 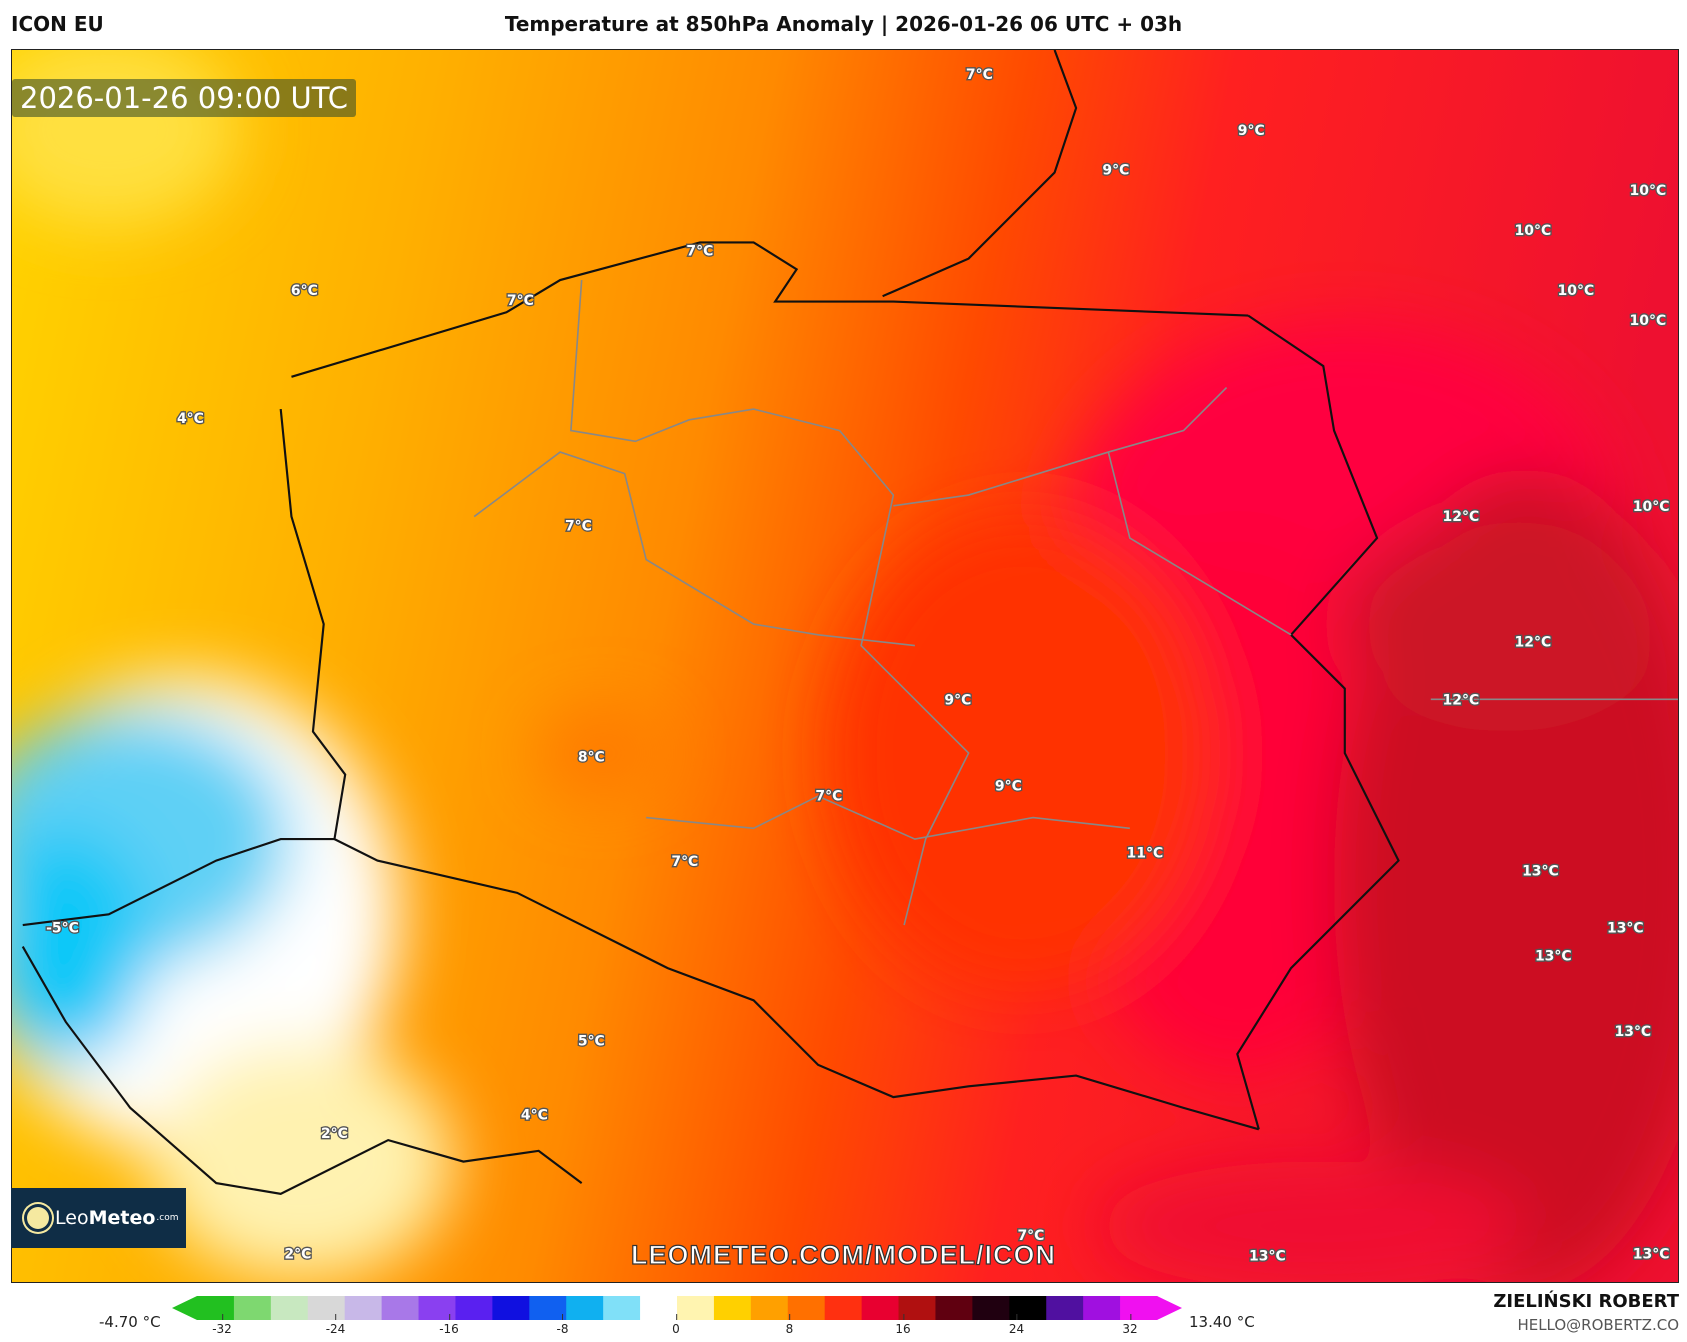 What do you see at coordinates (562, 1325) in the screenshot?
I see `colorbar-tick: -8` at bounding box center [562, 1325].